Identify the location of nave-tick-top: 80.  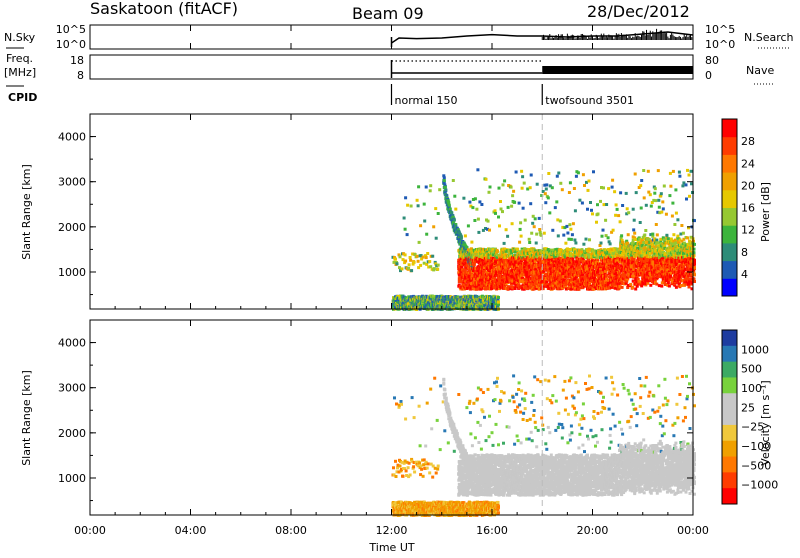
(712, 60).